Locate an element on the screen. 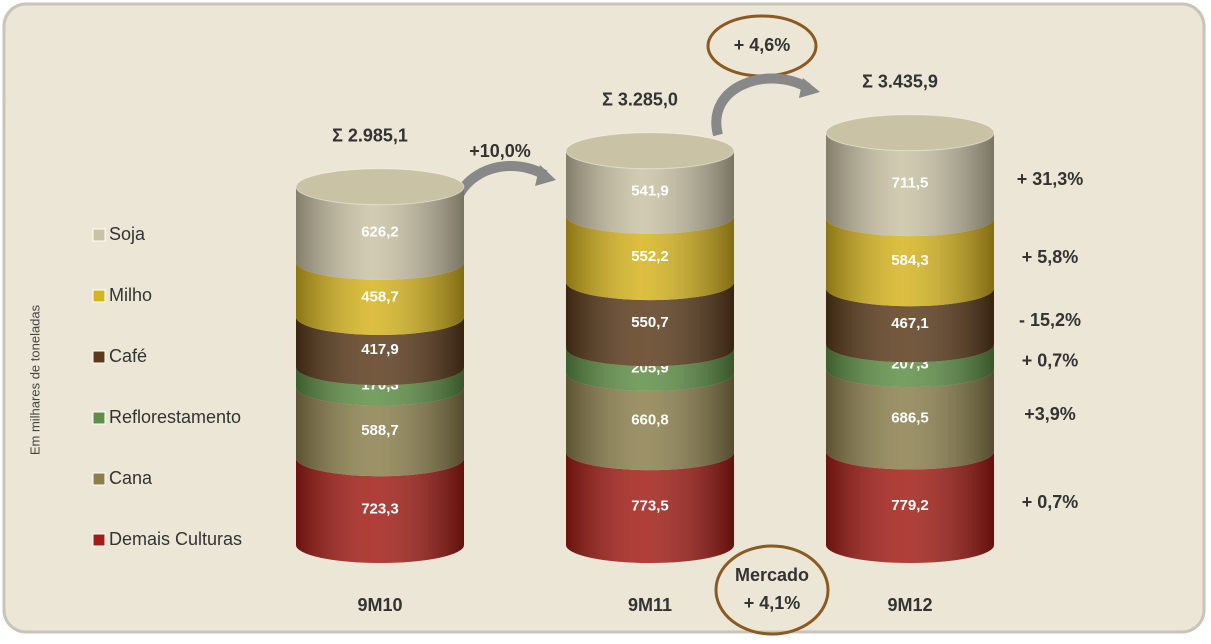 Image resolution: width=1211 pixels, height=644 pixels. value-label: 552,2 is located at coordinates (650, 256).